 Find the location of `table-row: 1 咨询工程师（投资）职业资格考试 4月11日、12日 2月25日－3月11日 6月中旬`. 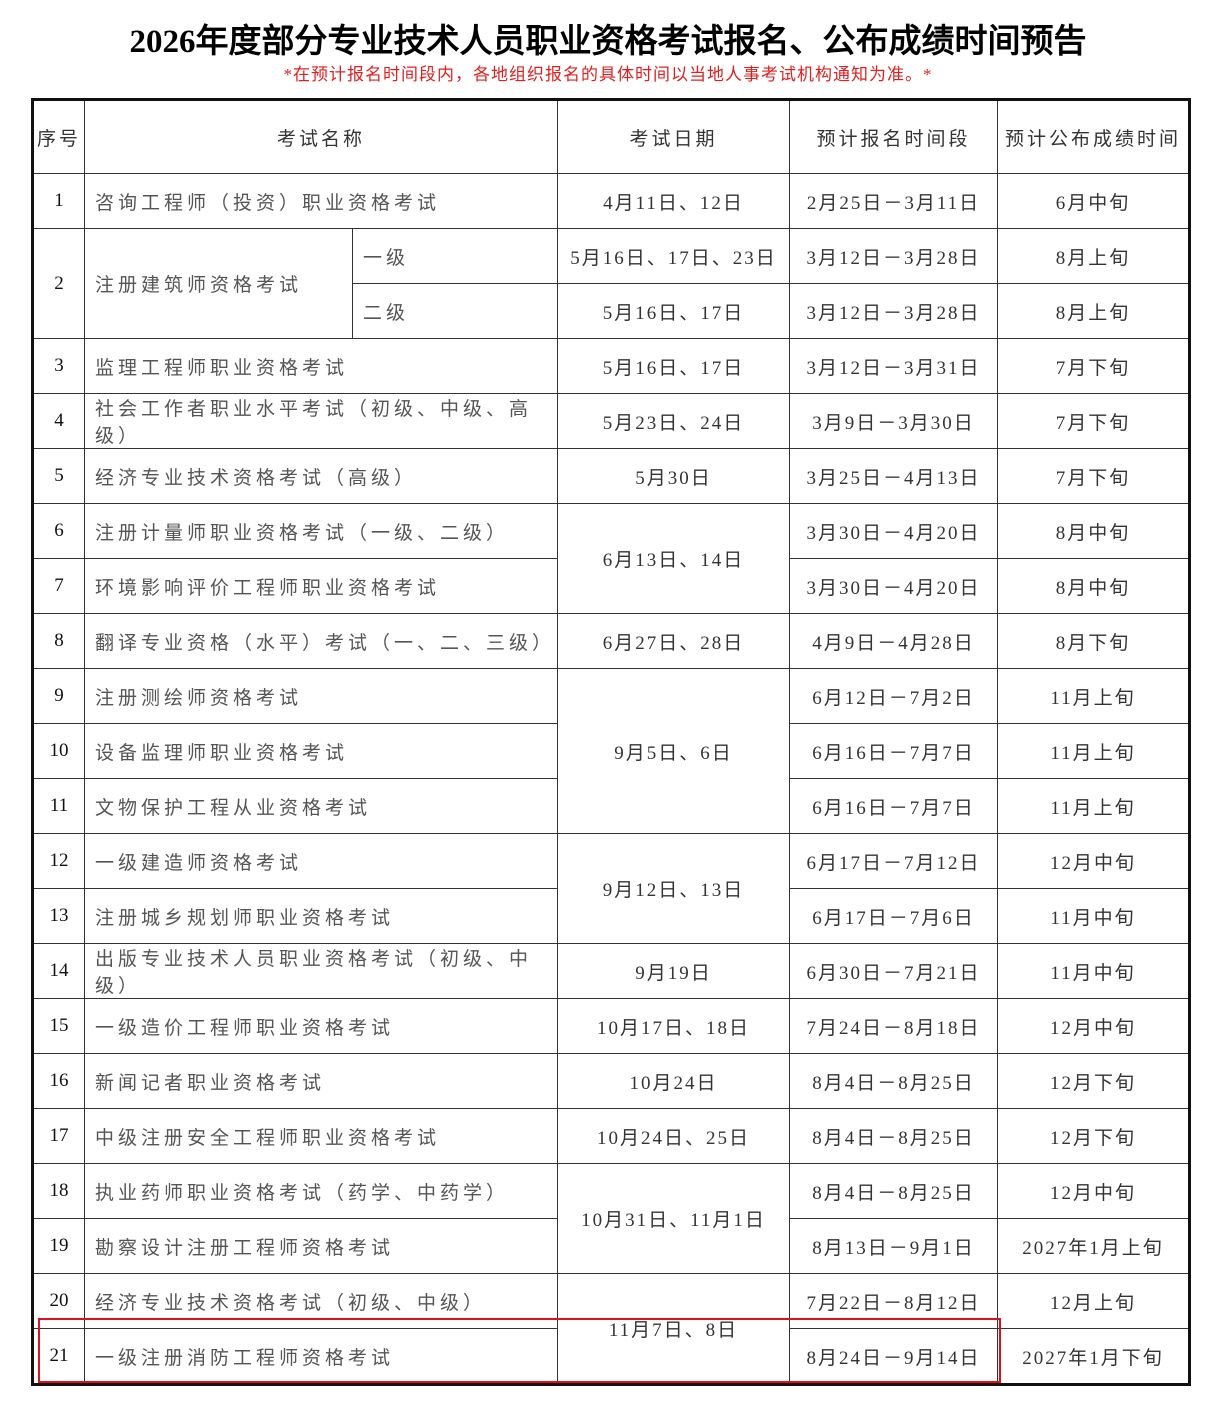

table-row: 1 咨询工程师（投资）职业资格考试 4月11日、12日 2月25日－3月11日 6月中旬 is located at coordinates (611, 201).